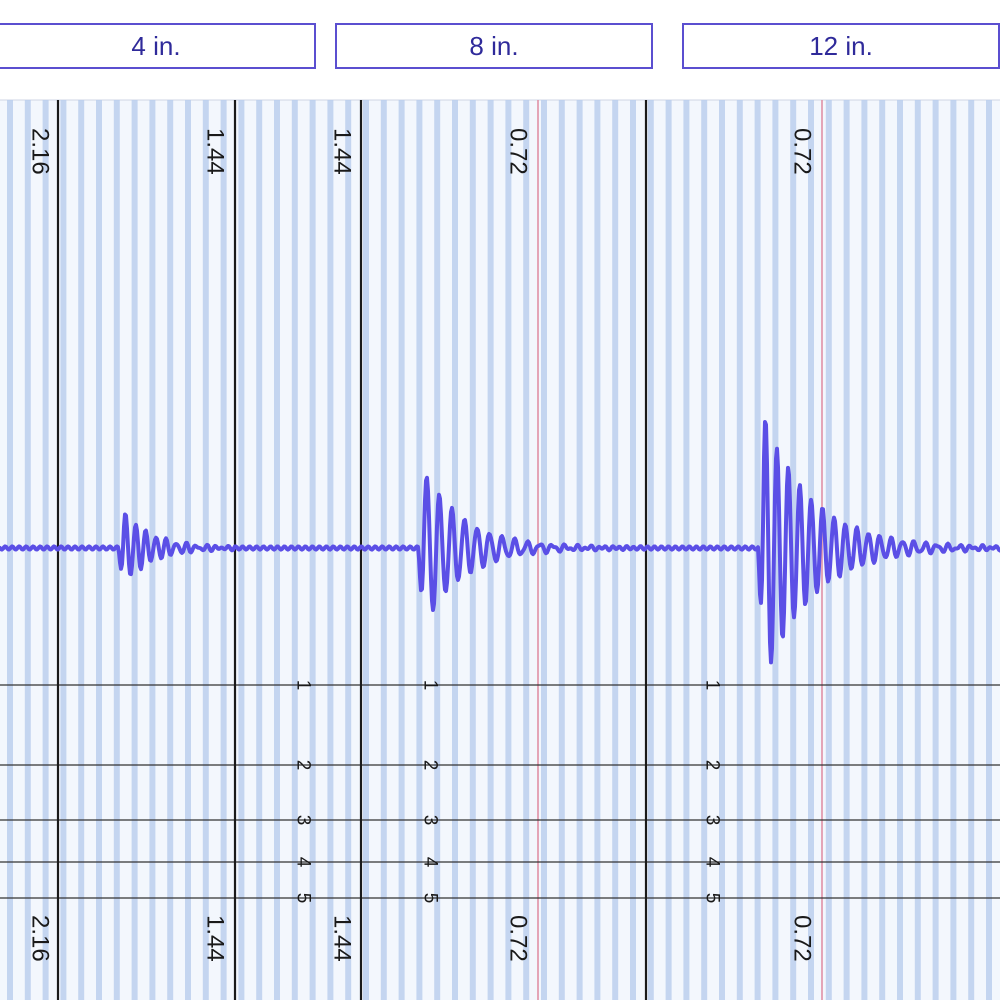  What do you see at coordinates (494, 46) in the screenshot?
I see `label-8-in: 8 in.` at bounding box center [494, 46].